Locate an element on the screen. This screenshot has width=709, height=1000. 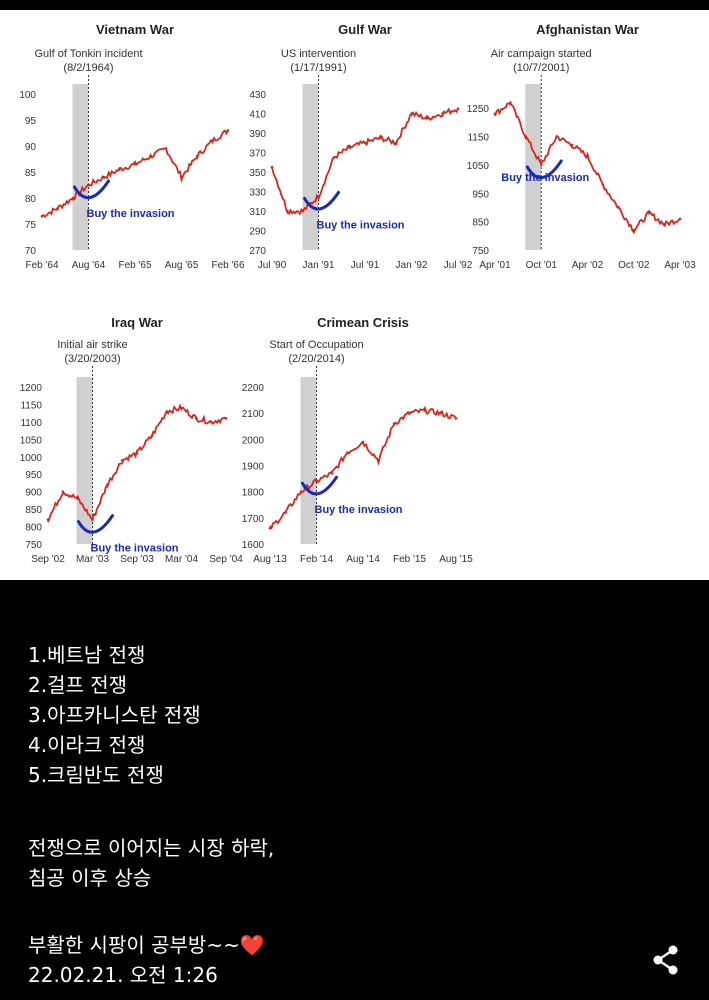
y-tick-label: 1600 is located at coordinates (253, 545).